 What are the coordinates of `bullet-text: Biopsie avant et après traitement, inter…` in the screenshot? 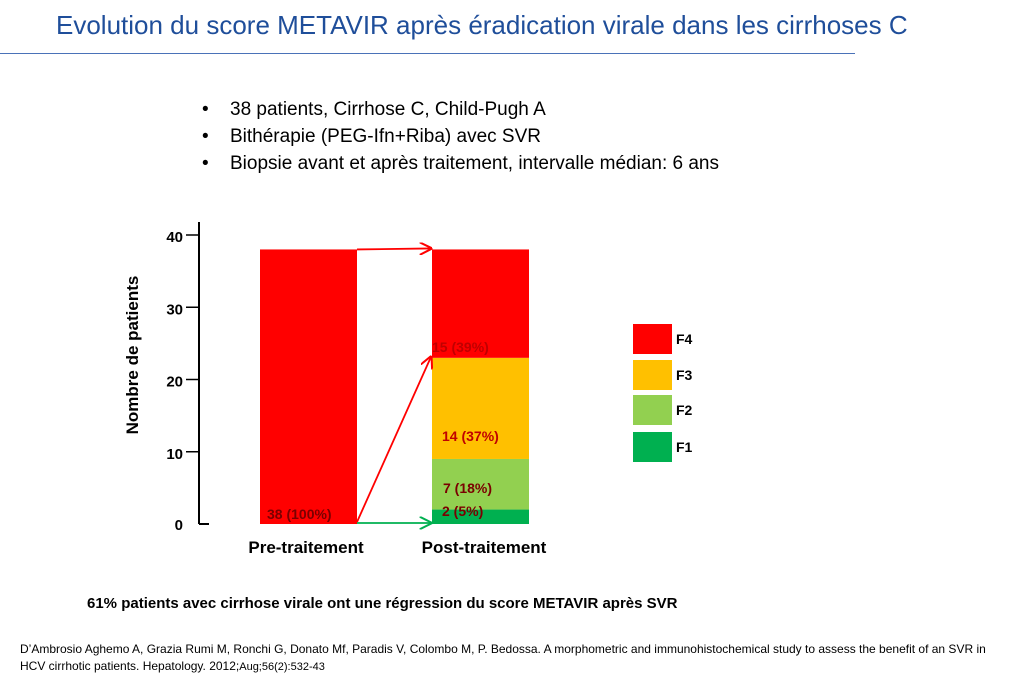 It's located at (474, 163).